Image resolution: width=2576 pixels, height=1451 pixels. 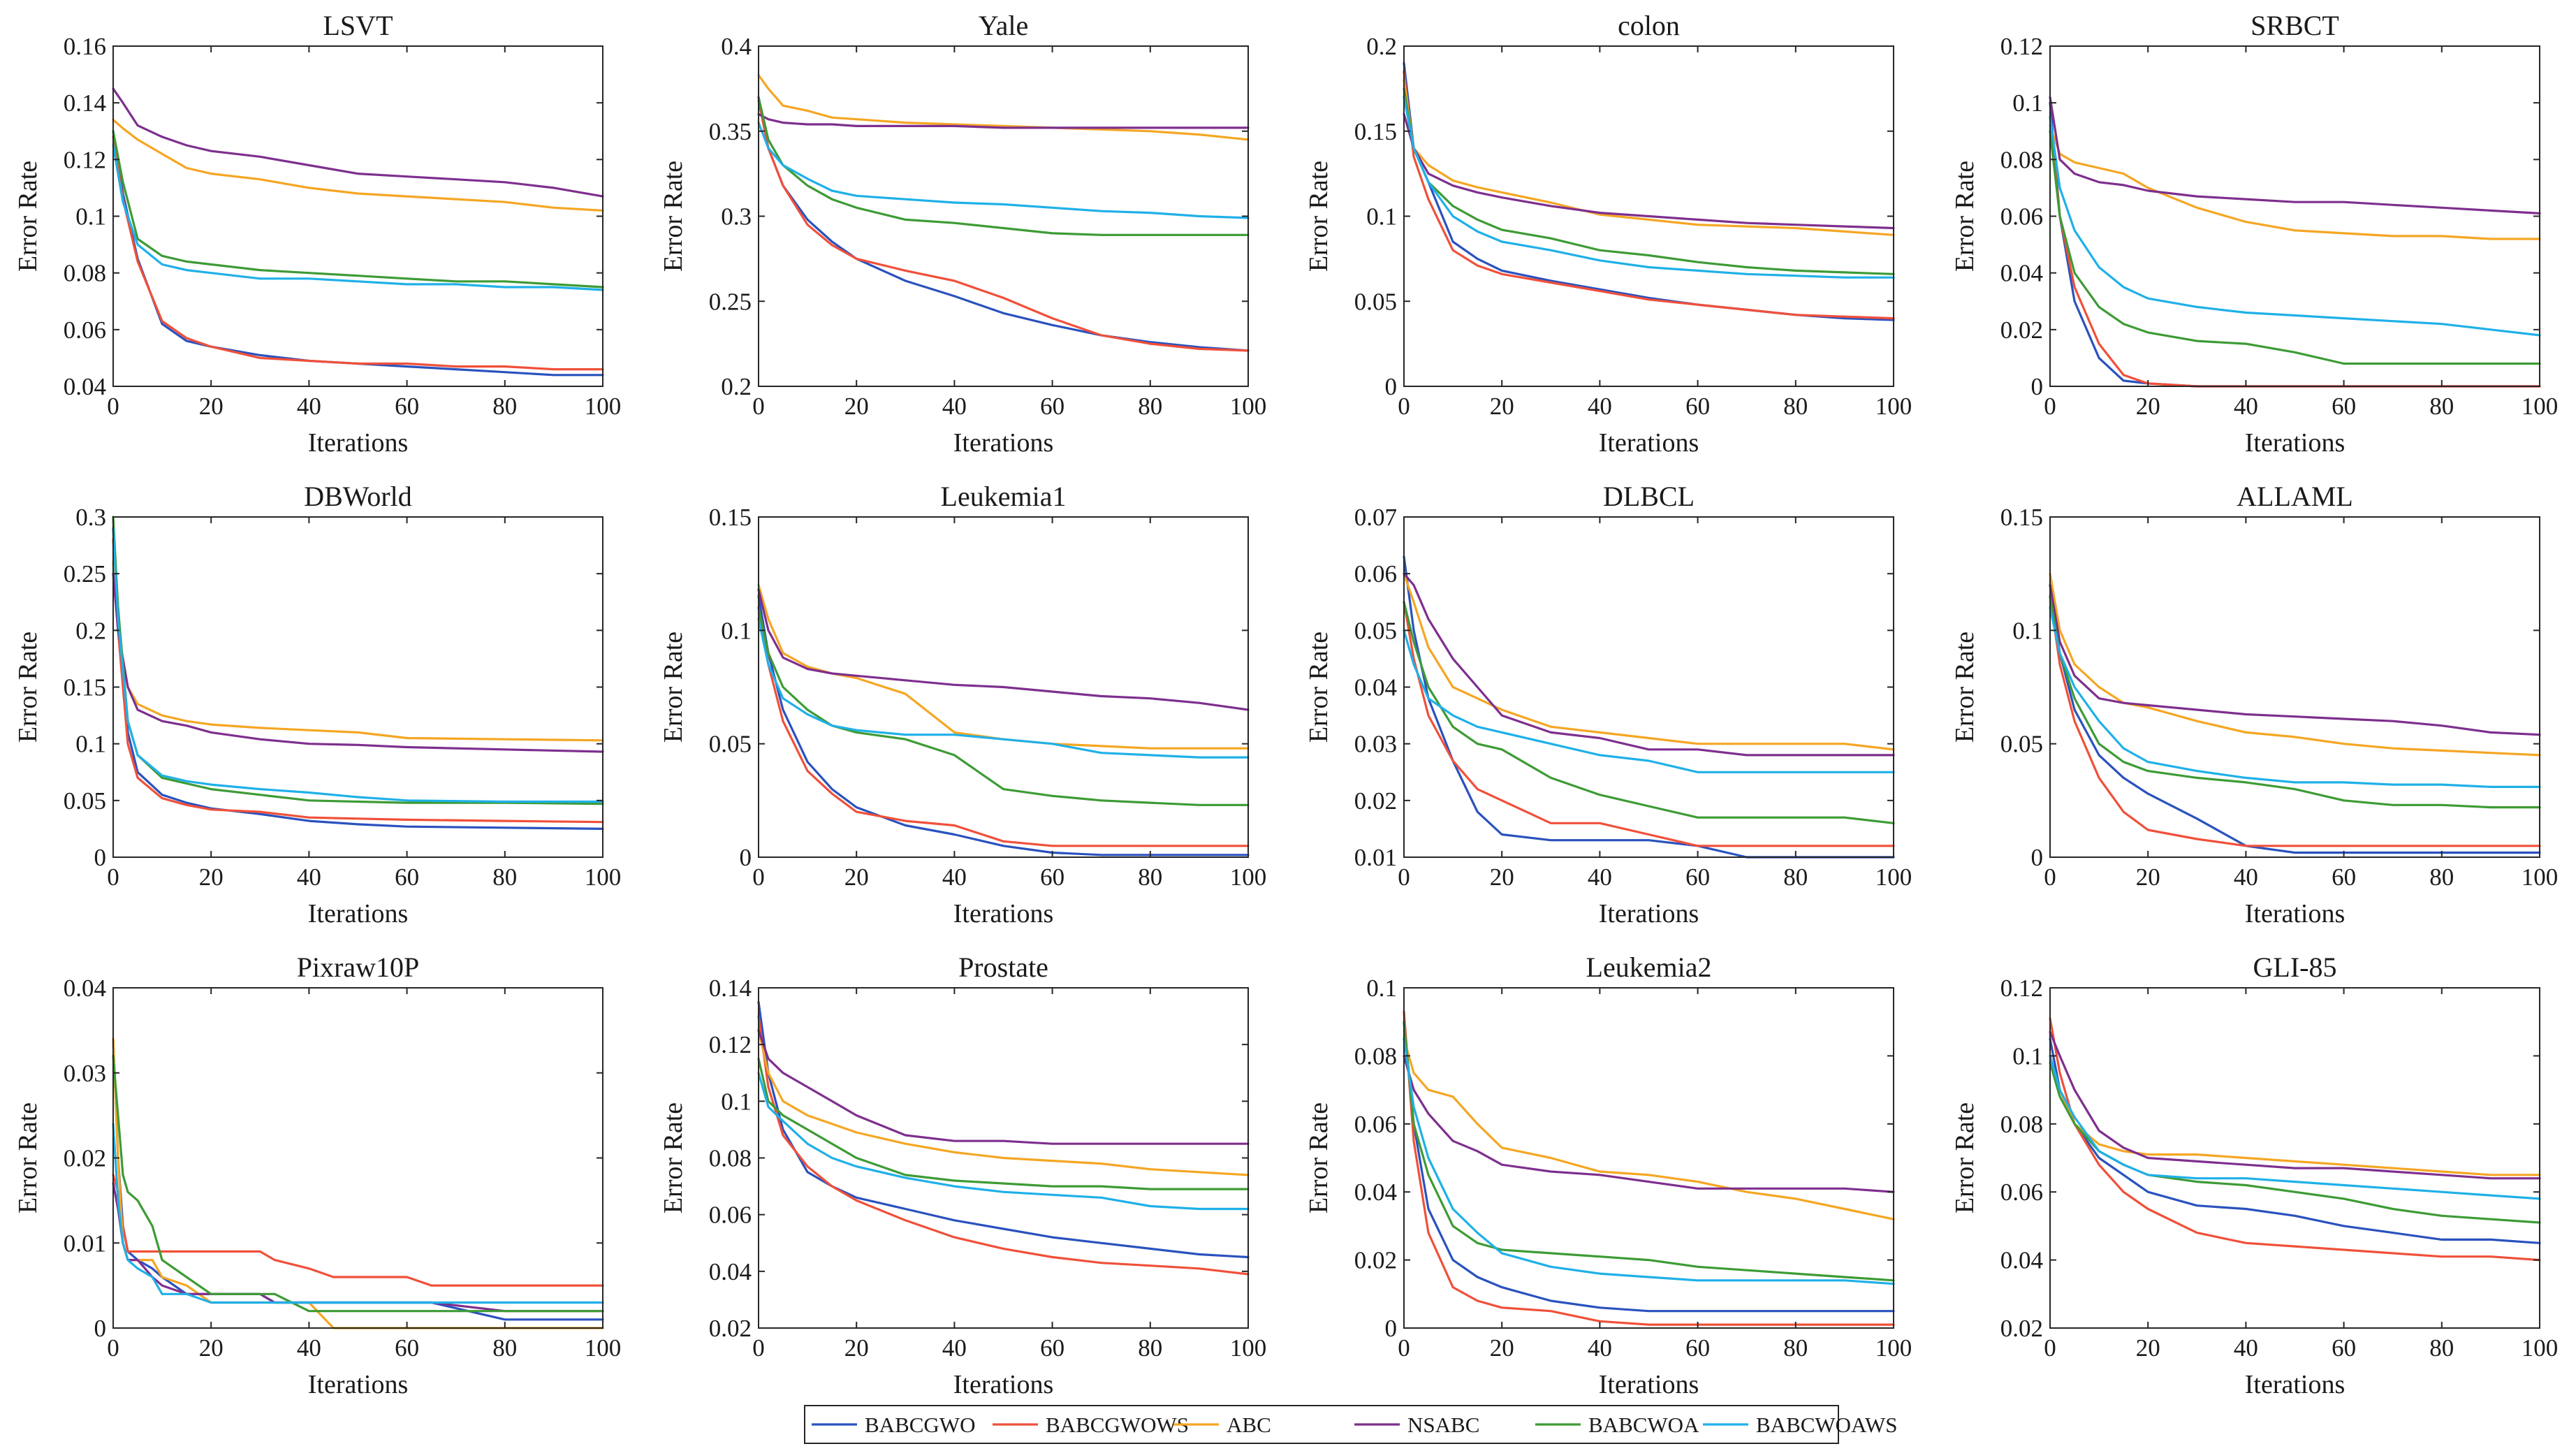 I want to click on legend-label: NSABC, so click(x=1443, y=1425).